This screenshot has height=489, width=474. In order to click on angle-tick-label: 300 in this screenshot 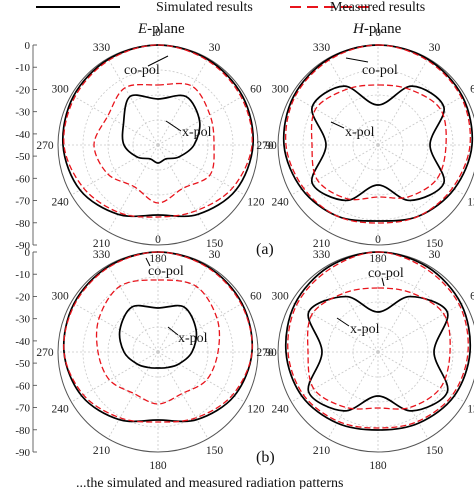, I will do `click(60, 90)`.